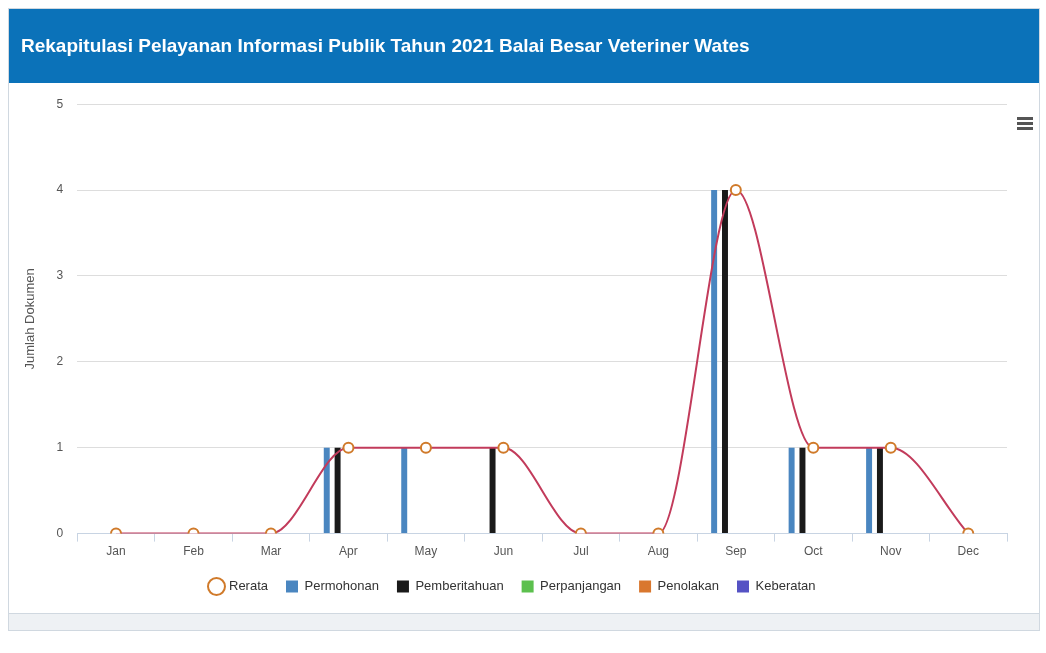  What do you see at coordinates (248, 586) in the screenshot?
I see `legend-label: Rerata` at bounding box center [248, 586].